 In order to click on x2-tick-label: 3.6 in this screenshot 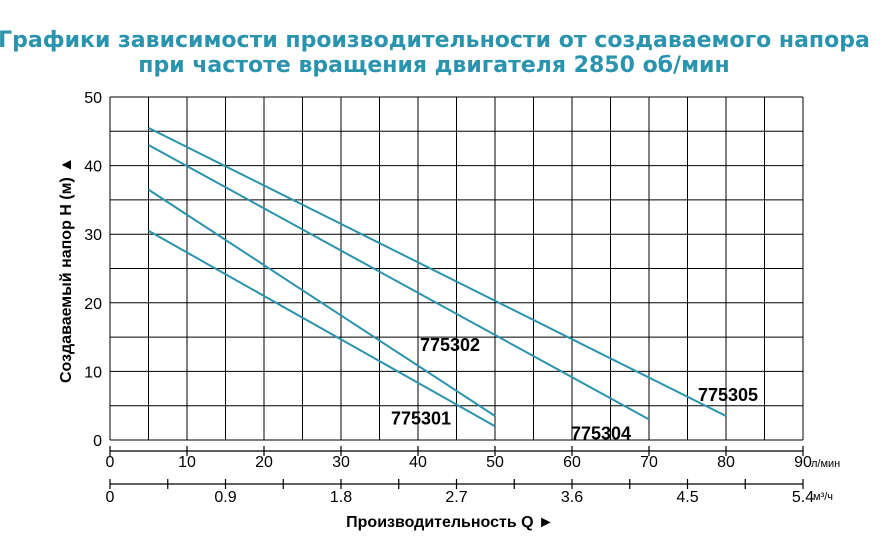, I will do `click(572, 497)`.